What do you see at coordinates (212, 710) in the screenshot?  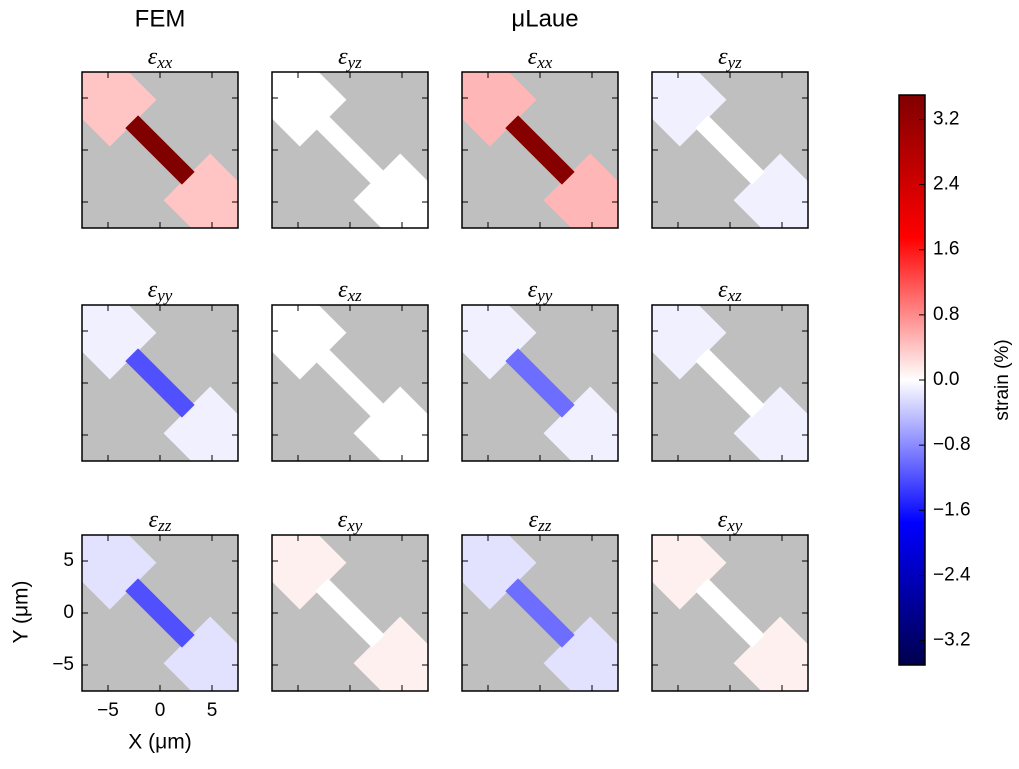 I see `x-tick-label: 5` at bounding box center [212, 710].